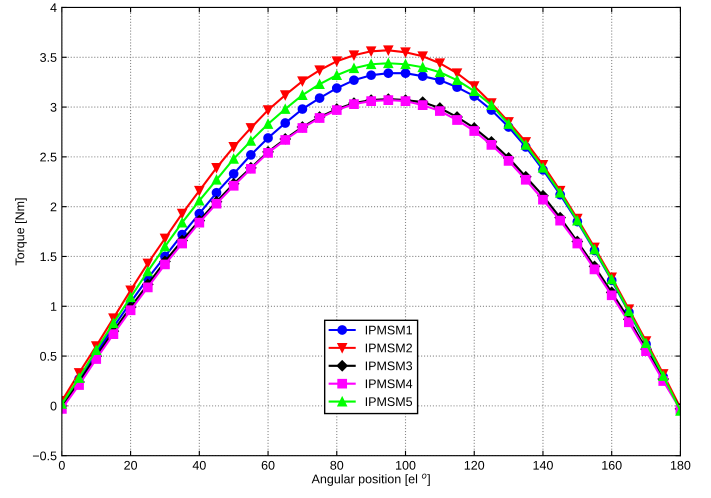 The width and height of the screenshot is (711, 498). Describe the element at coordinates (612, 465) in the screenshot. I see `x-tick-label: 160` at that location.